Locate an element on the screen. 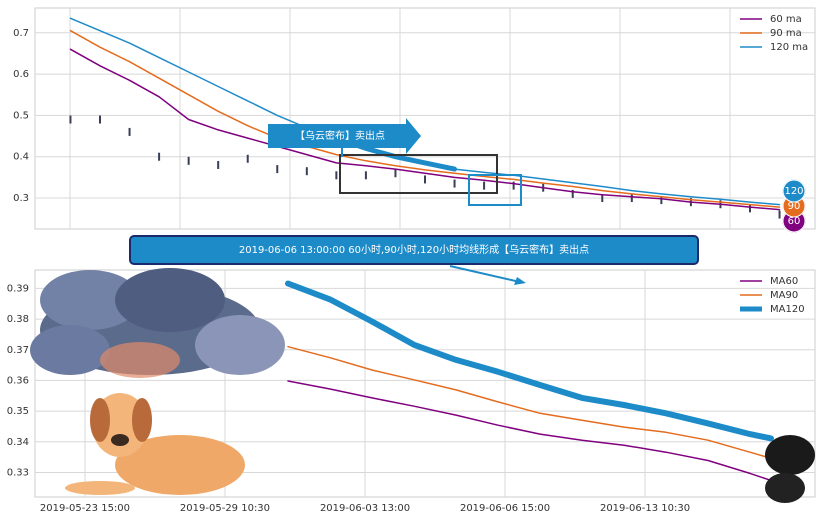 The height and width of the screenshot is (520, 822). y-tick-label: 0.7 is located at coordinates (21, 33).